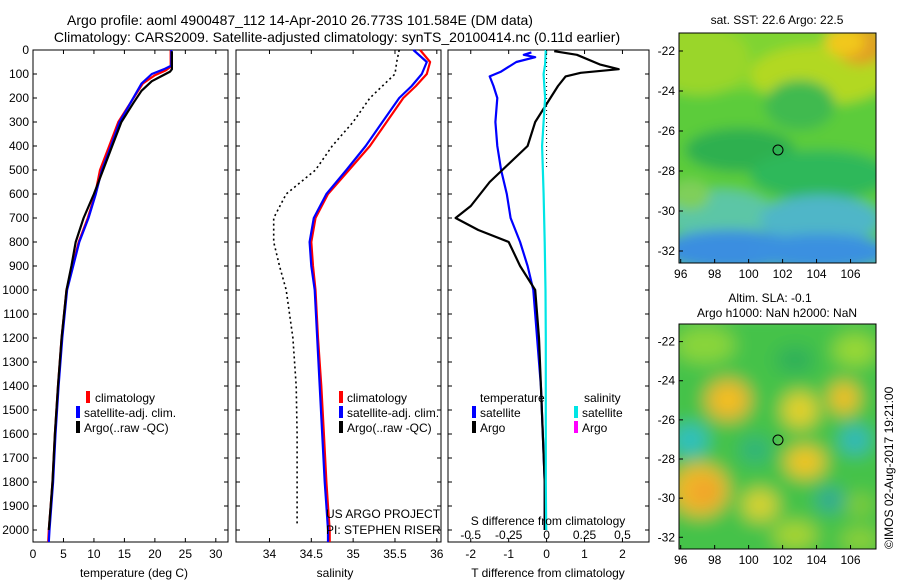 This screenshot has height=580, width=900. I want to click on y-tick-label: 200, so click(19, 98).